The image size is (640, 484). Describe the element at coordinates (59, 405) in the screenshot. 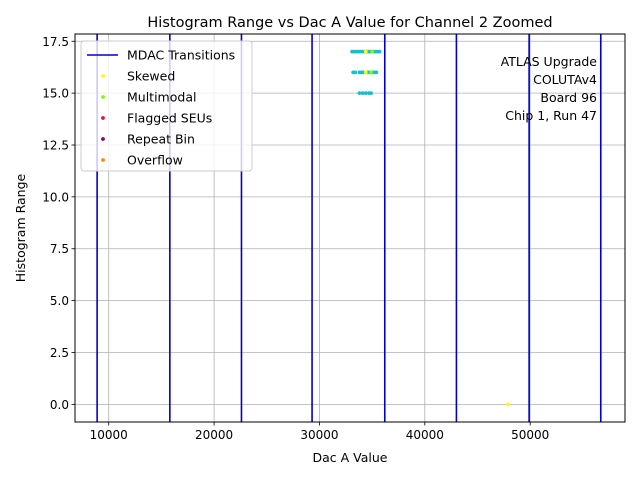

I see `y-tick-label: 0.0` at that location.